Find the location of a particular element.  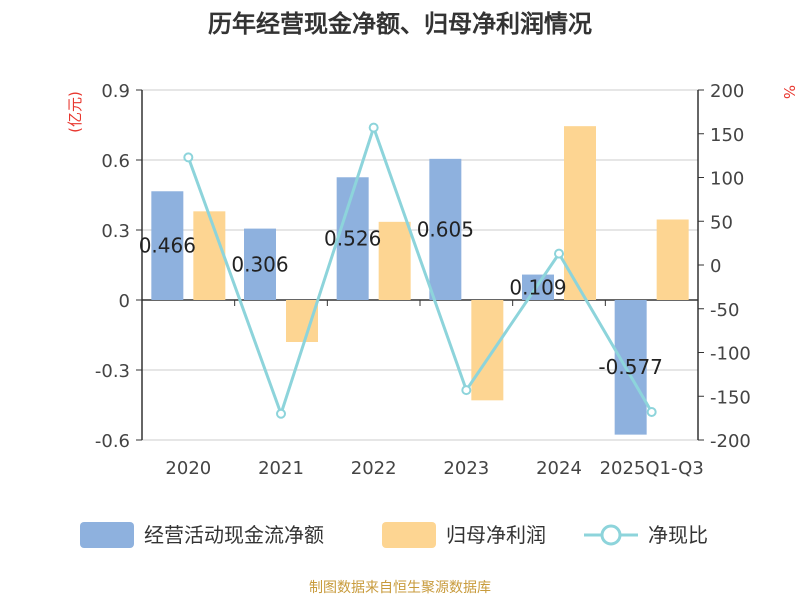

data-label-cashflow: 0.605 is located at coordinates (445, 229).